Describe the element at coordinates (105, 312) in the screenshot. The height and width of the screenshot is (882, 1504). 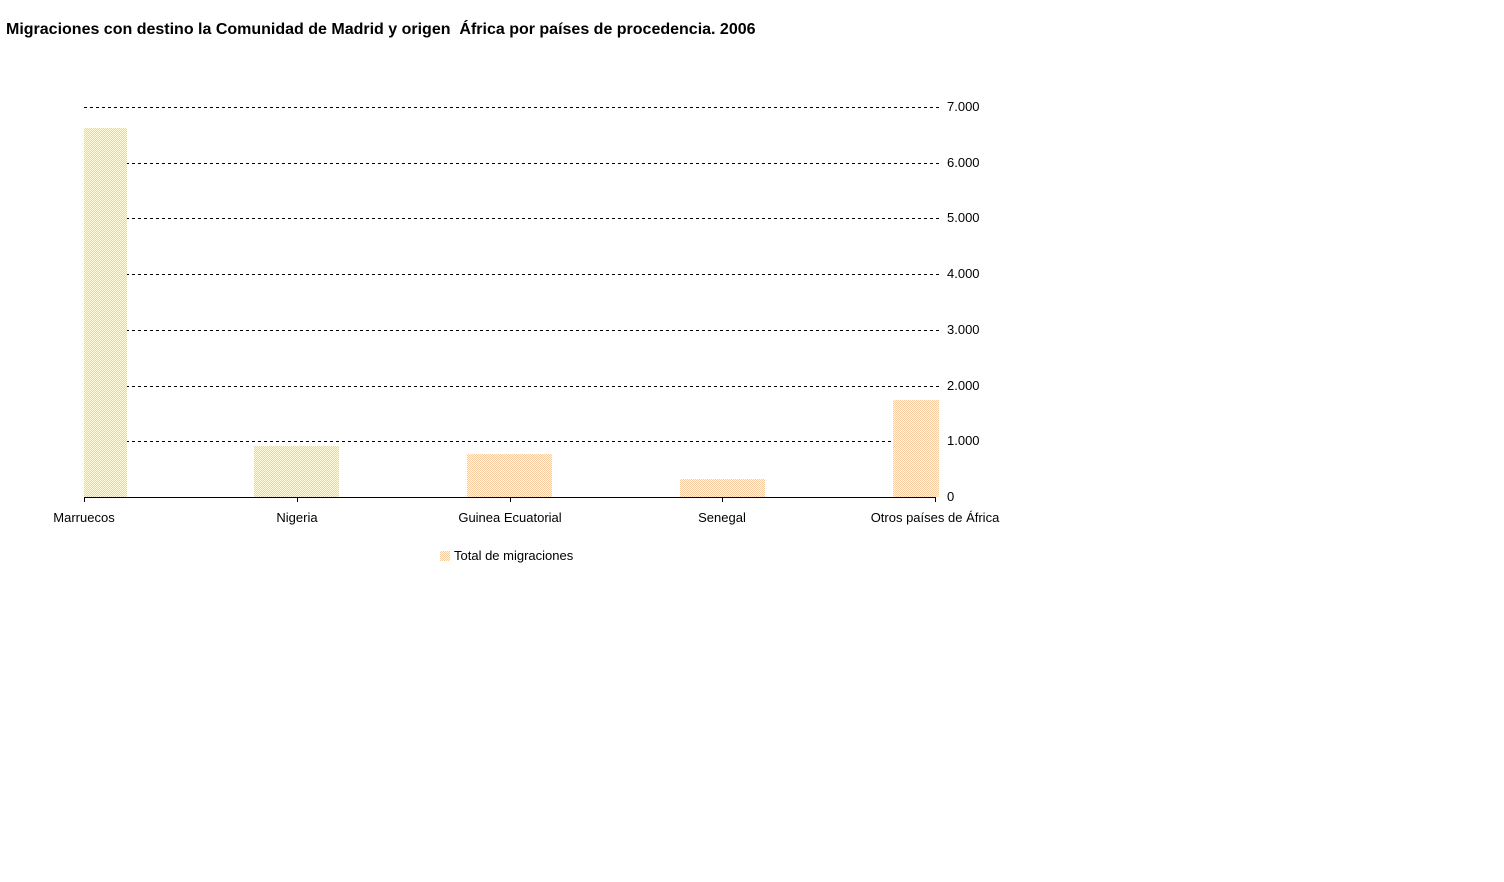
I see `bar-marruecos` at that location.